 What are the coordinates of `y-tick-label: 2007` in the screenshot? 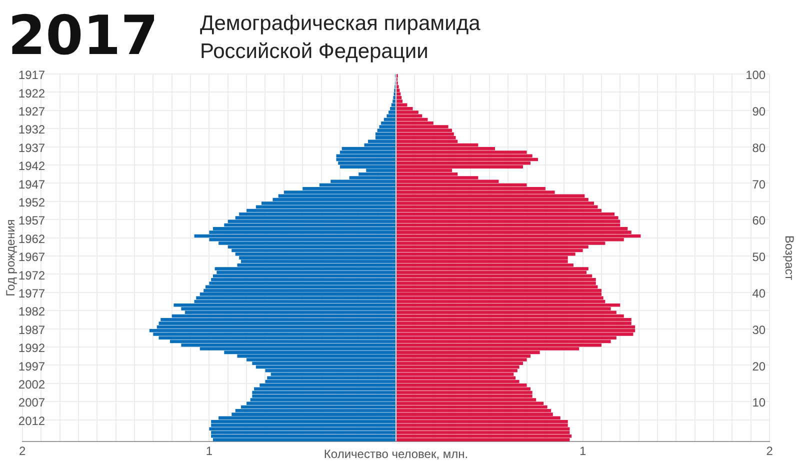 It's located at (32, 403).